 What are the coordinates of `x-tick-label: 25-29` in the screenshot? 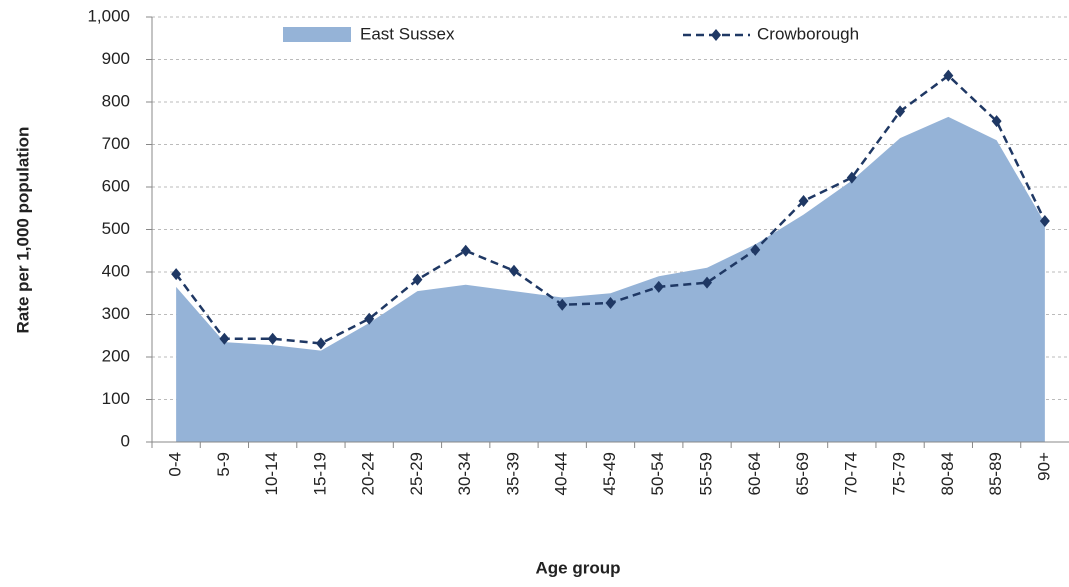 It's located at (416, 473).